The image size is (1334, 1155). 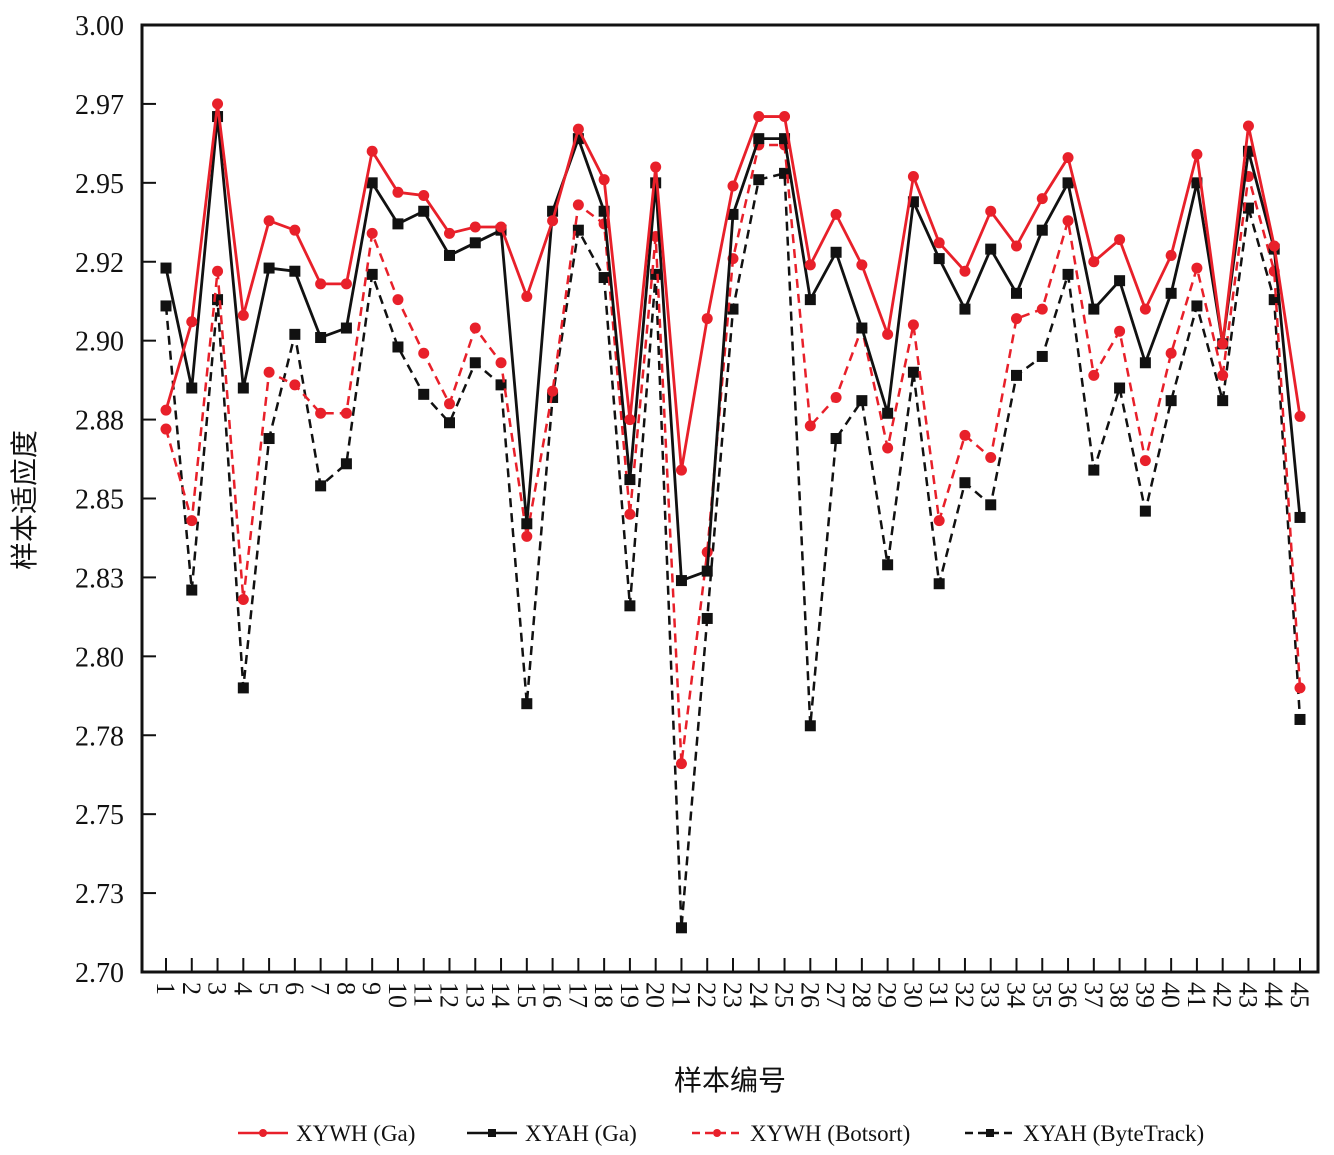 What do you see at coordinates (552, 995) in the screenshot?
I see `x-tick-label: 16` at bounding box center [552, 995].